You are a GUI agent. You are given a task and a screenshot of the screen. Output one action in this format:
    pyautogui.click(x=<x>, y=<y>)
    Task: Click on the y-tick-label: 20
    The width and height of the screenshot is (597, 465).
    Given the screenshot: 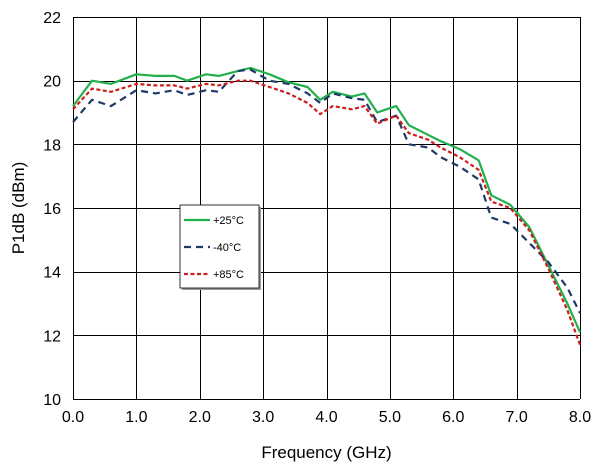 What is the action you would take?
    pyautogui.click(x=52, y=82)
    